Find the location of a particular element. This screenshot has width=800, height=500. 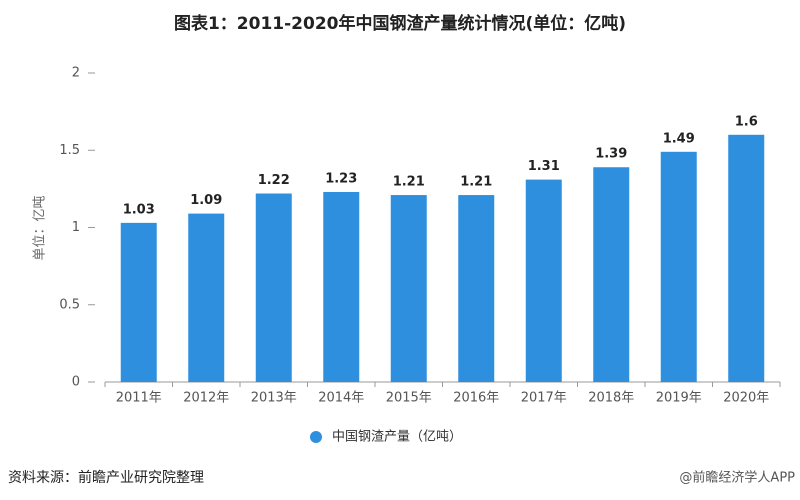

legend-marker is located at coordinates (316, 437).